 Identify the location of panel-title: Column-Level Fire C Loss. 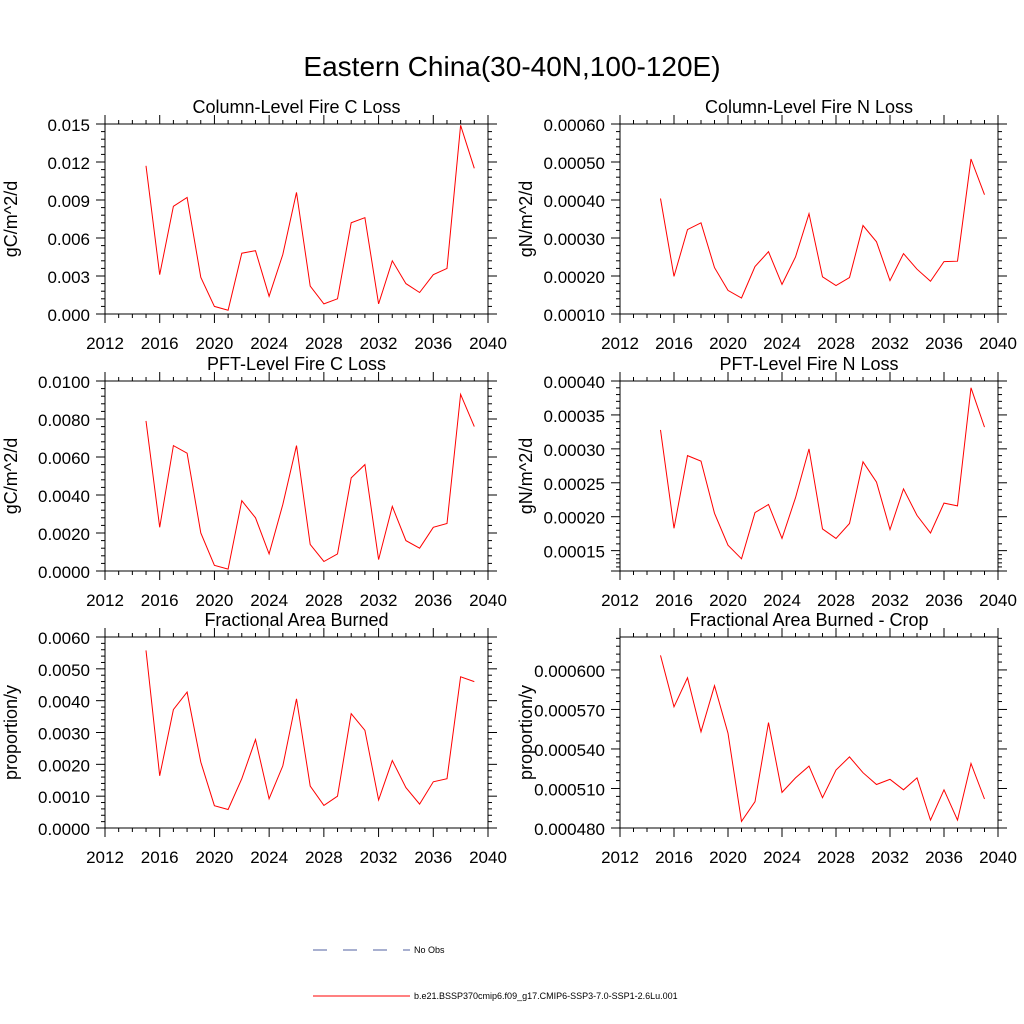
(296, 107).